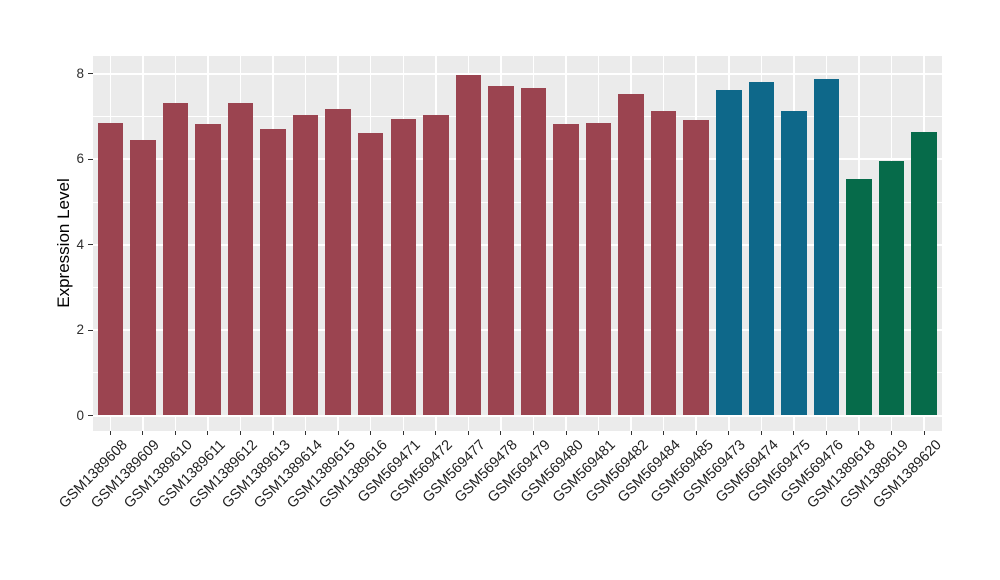 The width and height of the screenshot is (1000, 580). What do you see at coordinates (729, 252) in the screenshot?
I see `bar-GSM569473` at bounding box center [729, 252].